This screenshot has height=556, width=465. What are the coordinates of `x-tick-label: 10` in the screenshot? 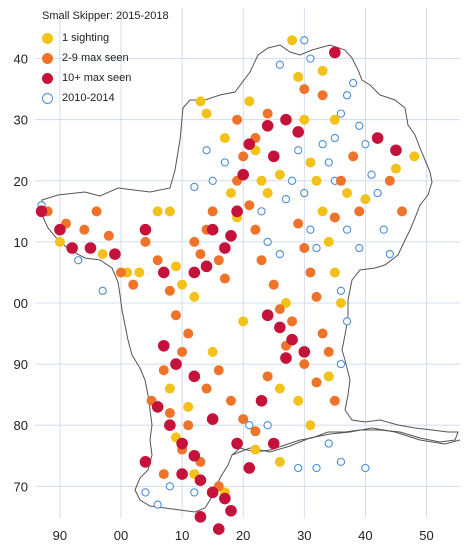 It's located at (182, 535).